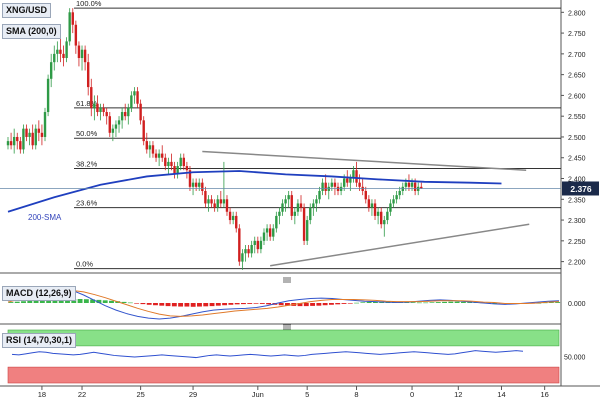 Image resolution: width=600 pixels, height=405 pixels. Describe the element at coordinates (412, 394) in the screenshot. I see `x-tick-label: 0` at that location.